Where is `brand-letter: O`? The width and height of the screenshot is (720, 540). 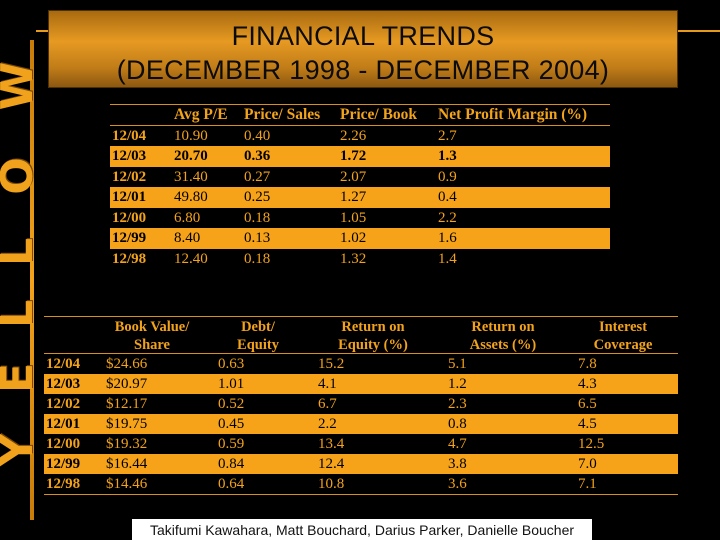
brand-letter: O is located at coordinates (23, 175).